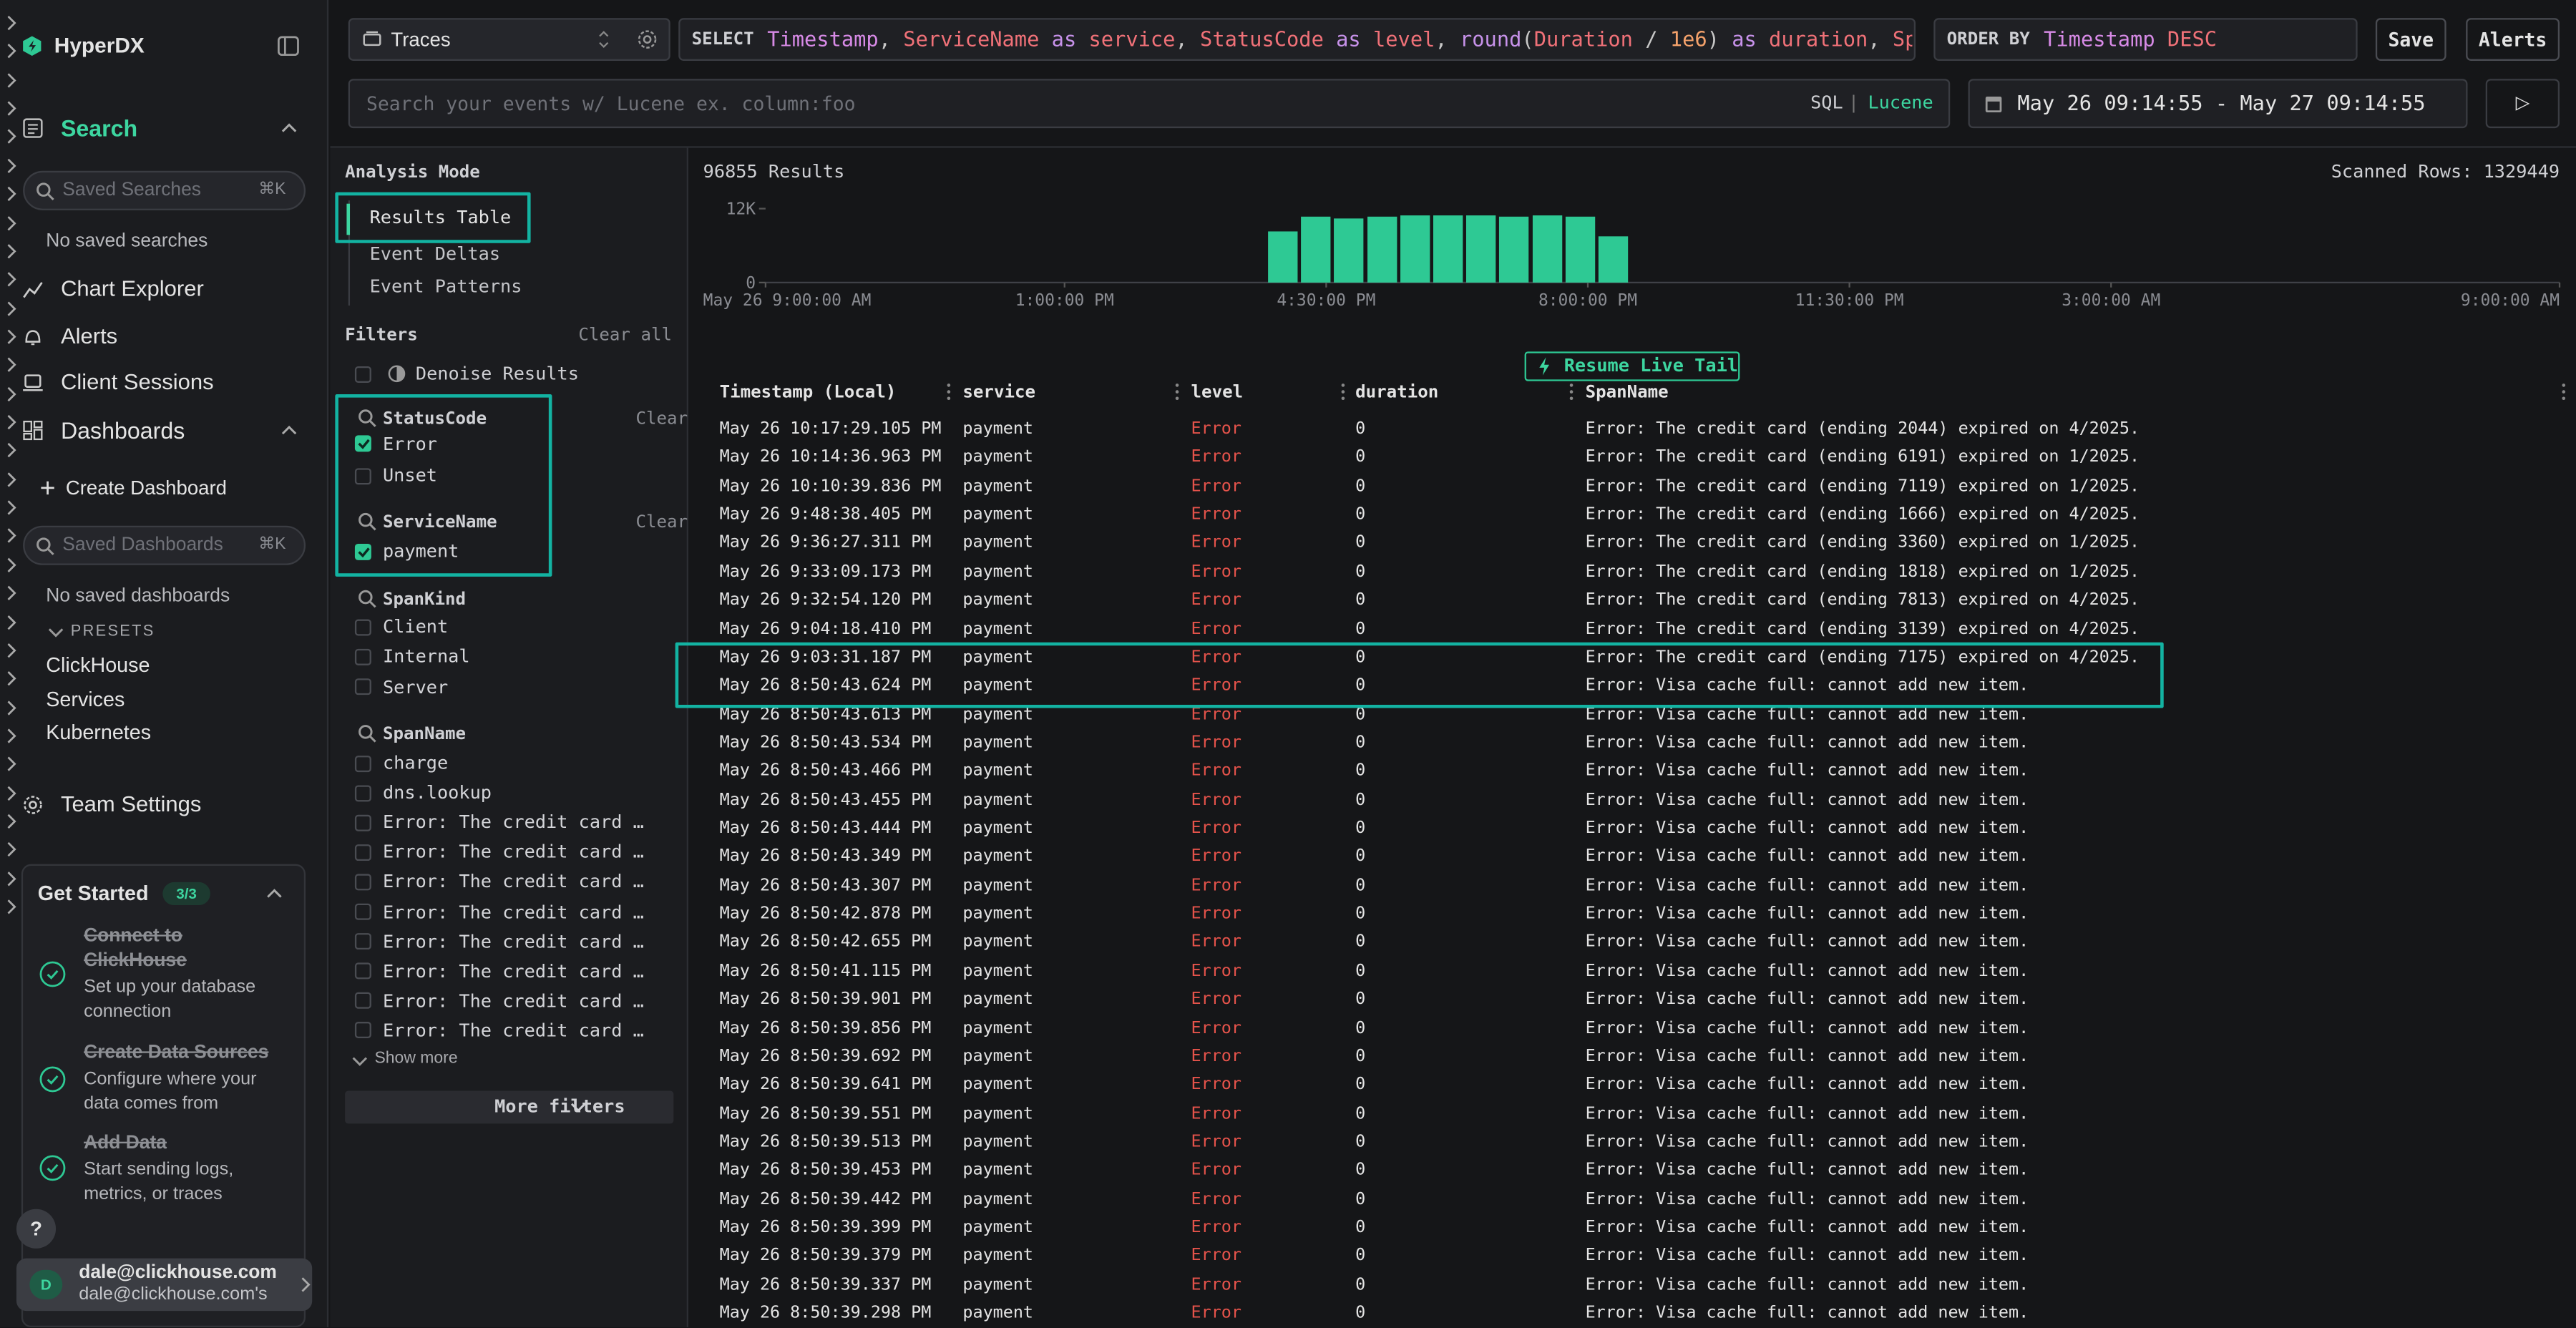  I want to click on nav-dashboards: Dashboards, so click(123, 431).